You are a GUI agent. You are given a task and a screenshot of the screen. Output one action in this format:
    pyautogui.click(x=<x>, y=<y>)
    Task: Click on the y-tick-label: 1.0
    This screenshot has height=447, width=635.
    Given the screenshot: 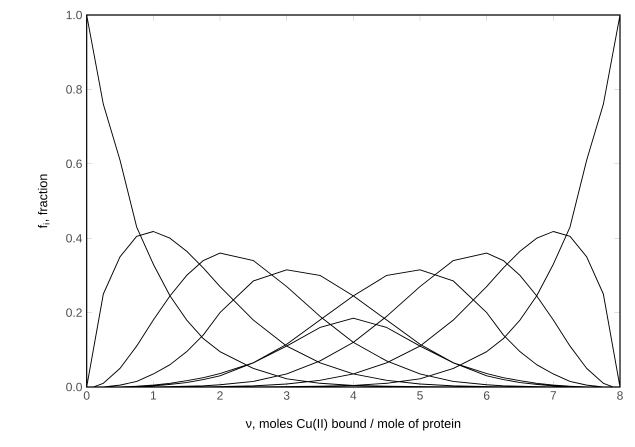 What is the action you would take?
    pyautogui.click(x=74, y=15)
    